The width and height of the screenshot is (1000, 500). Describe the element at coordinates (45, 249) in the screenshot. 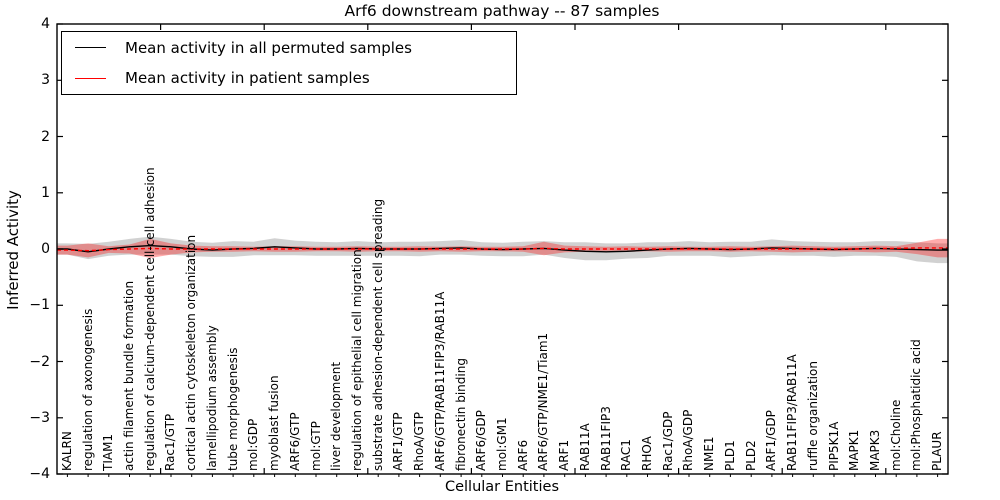

I see `y-tick-label: 0` at that location.